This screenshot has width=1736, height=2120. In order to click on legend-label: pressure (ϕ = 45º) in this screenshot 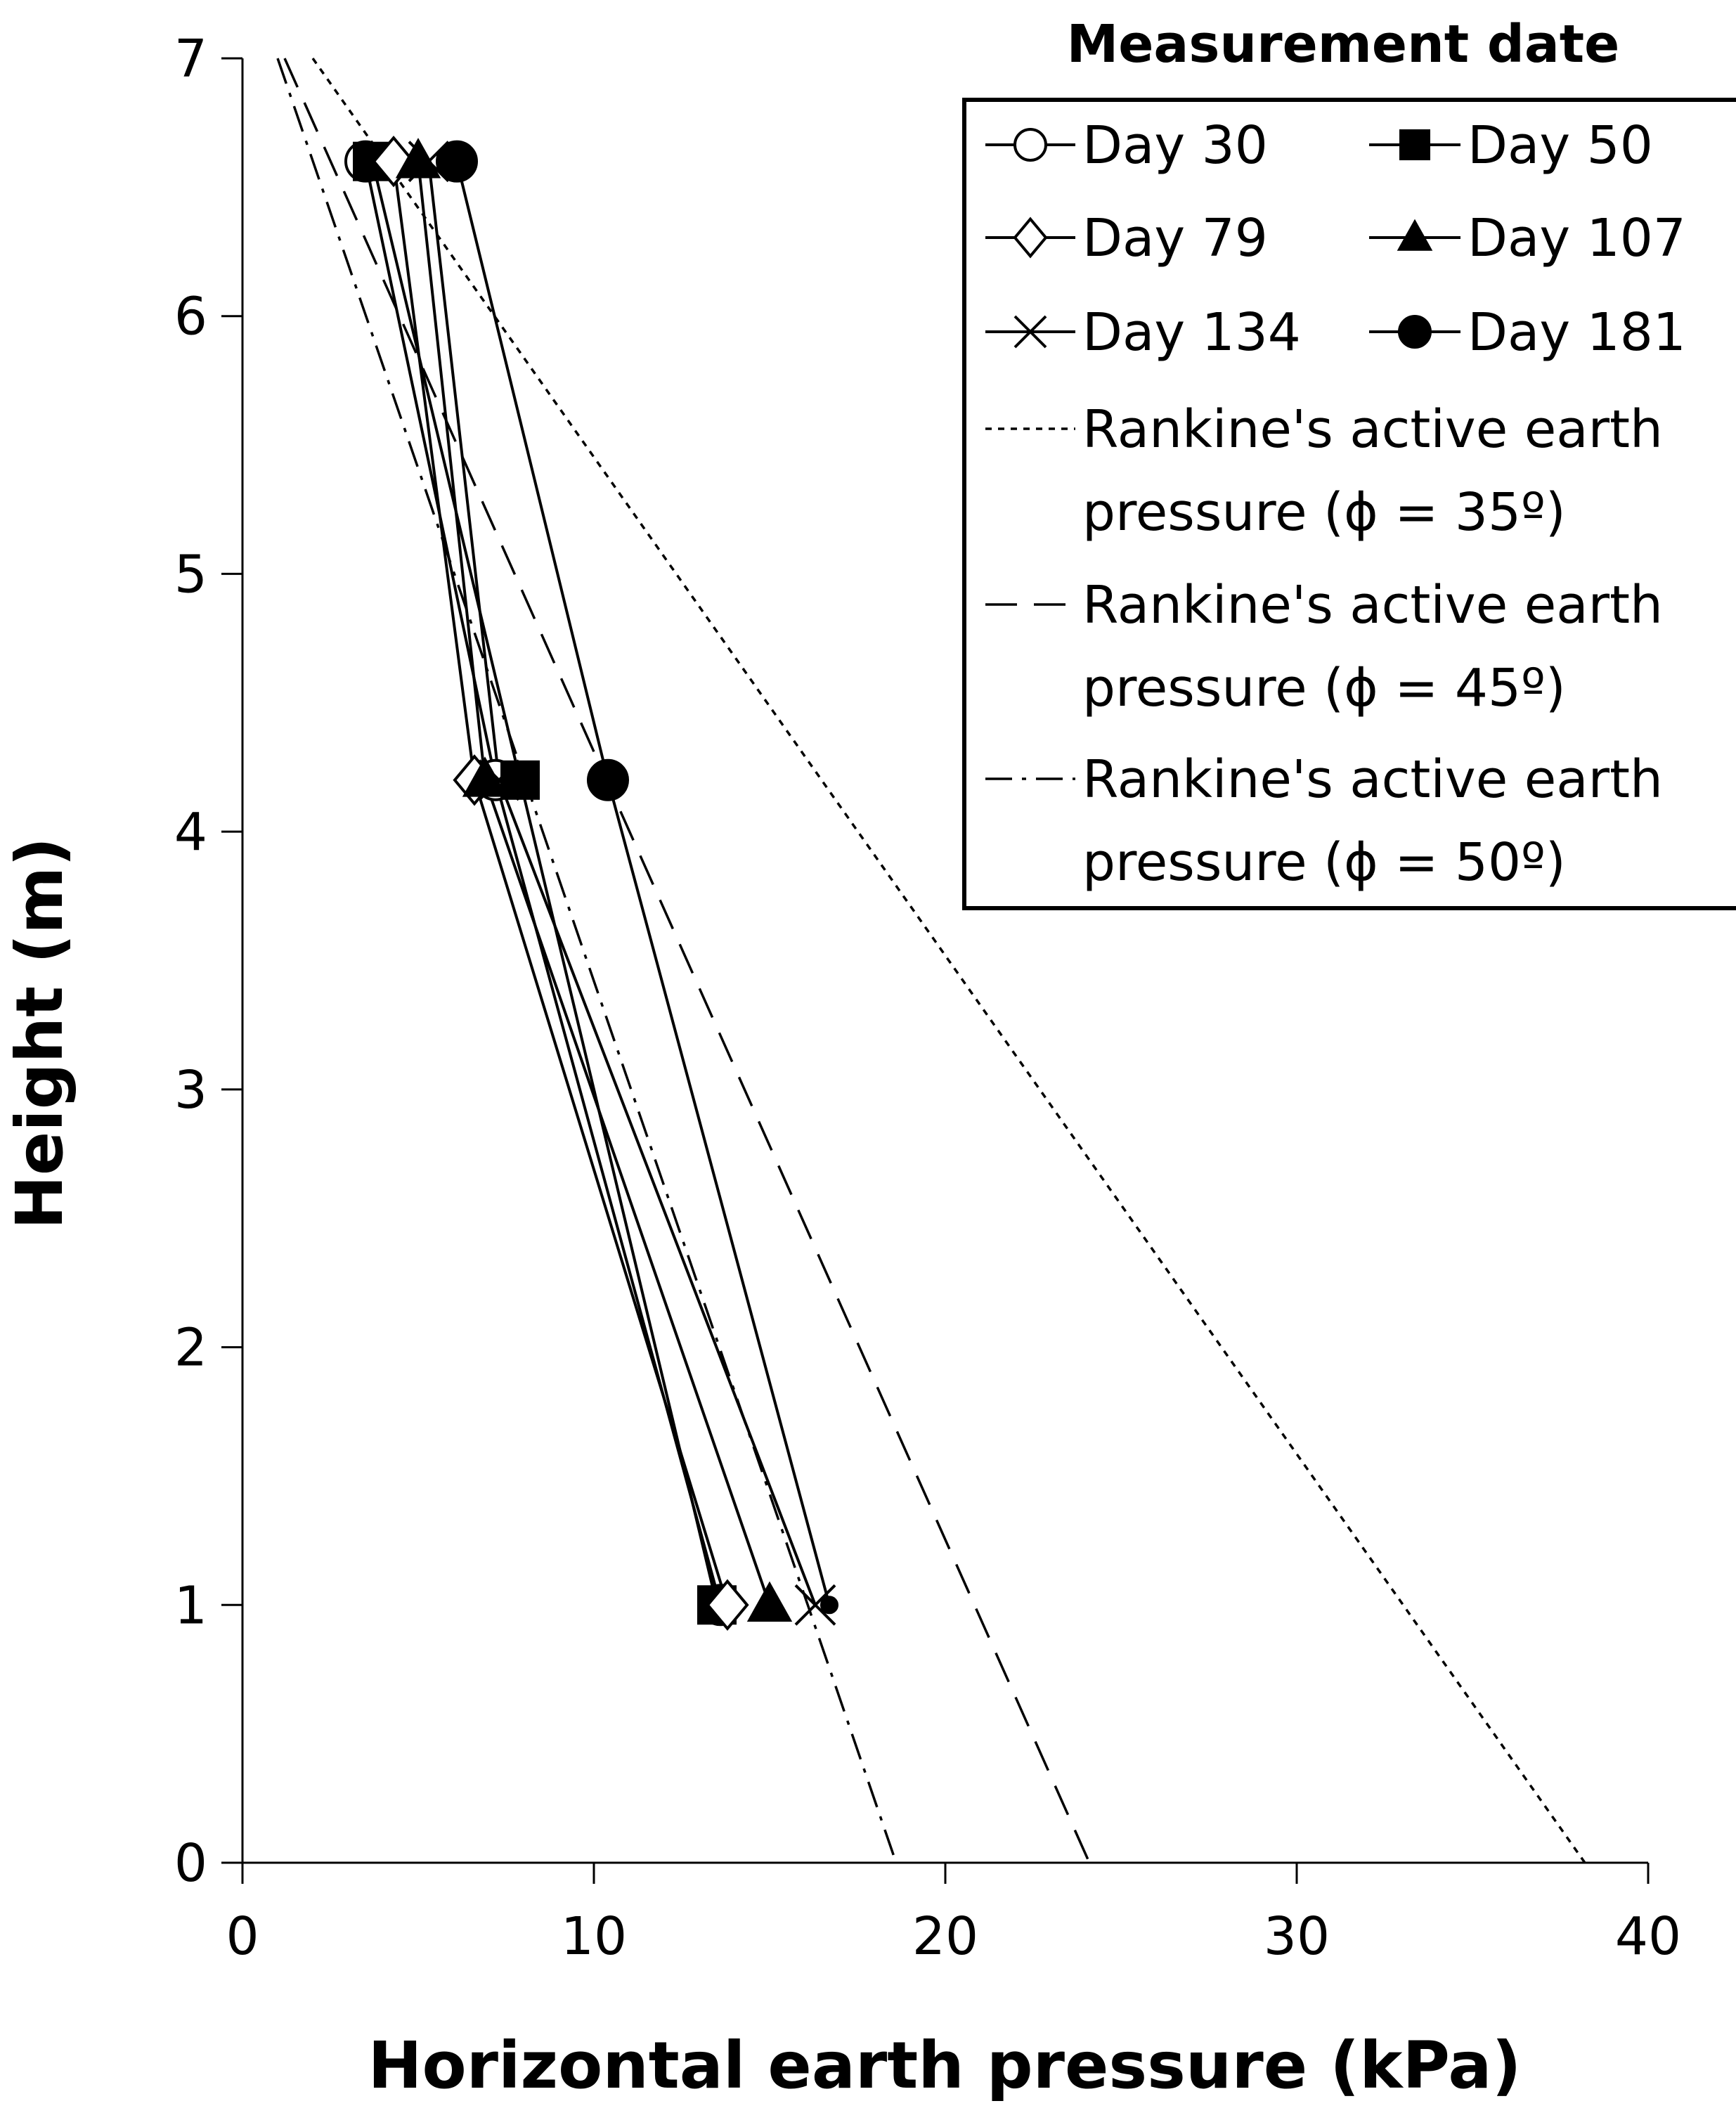, I will do `click(1324, 688)`.